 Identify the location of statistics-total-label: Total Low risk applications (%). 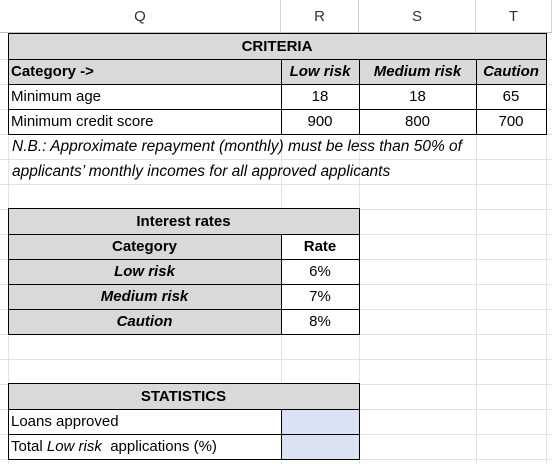
(144, 446).